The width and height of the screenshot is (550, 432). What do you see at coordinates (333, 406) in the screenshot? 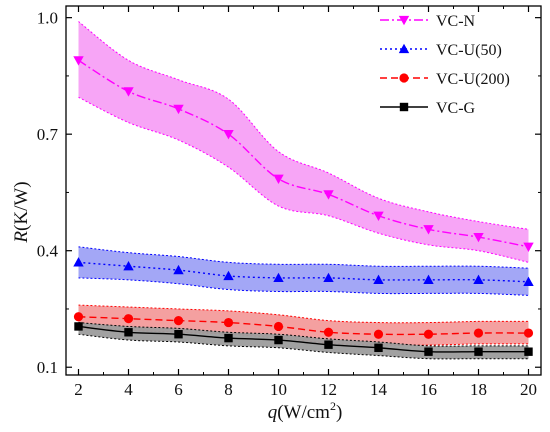
I see `x-axis-unit-superscript: 2` at bounding box center [333, 406].